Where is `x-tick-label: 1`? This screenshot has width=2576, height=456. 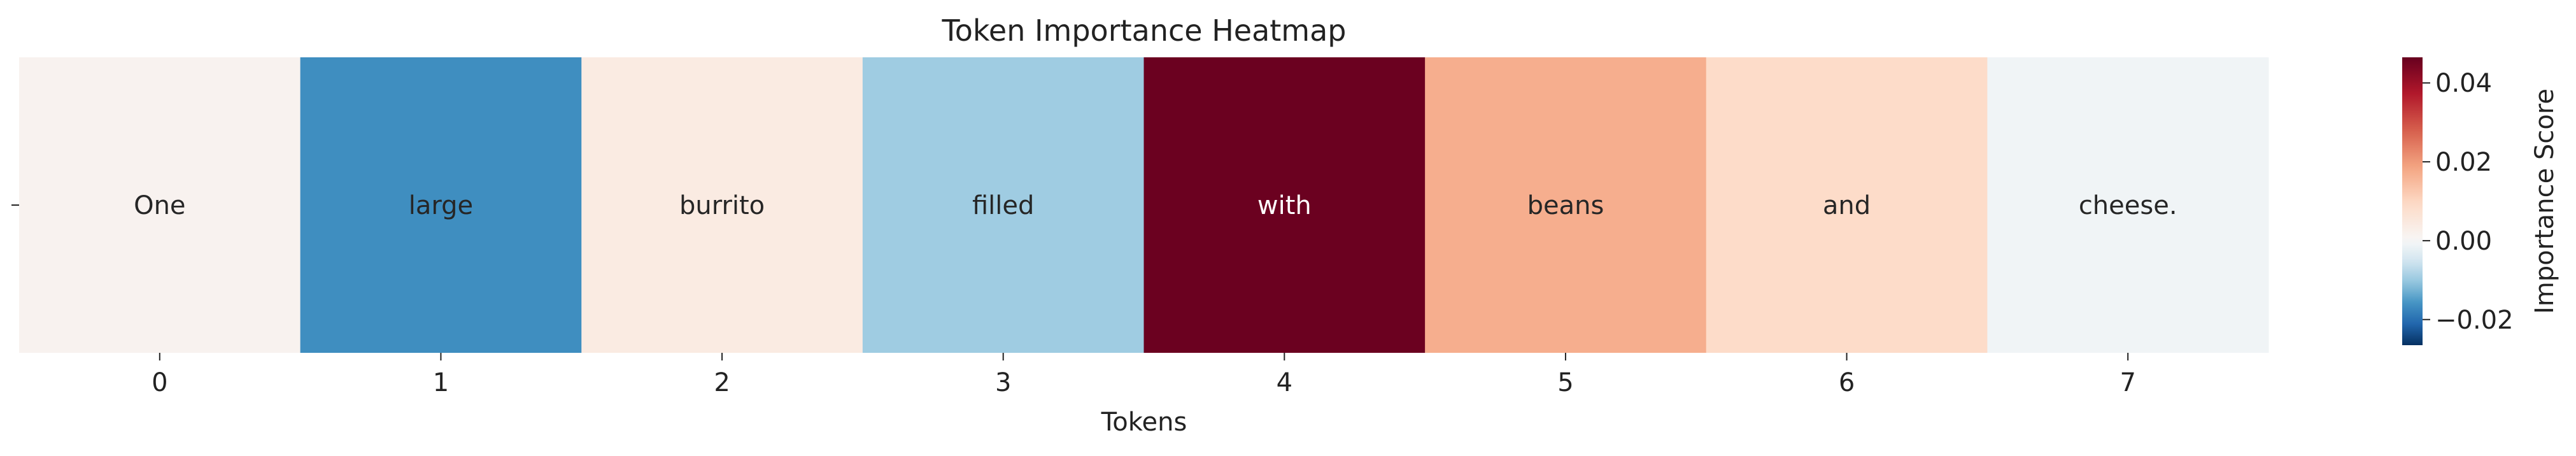
x-tick-label: 1 is located at coordinates (441, 382).